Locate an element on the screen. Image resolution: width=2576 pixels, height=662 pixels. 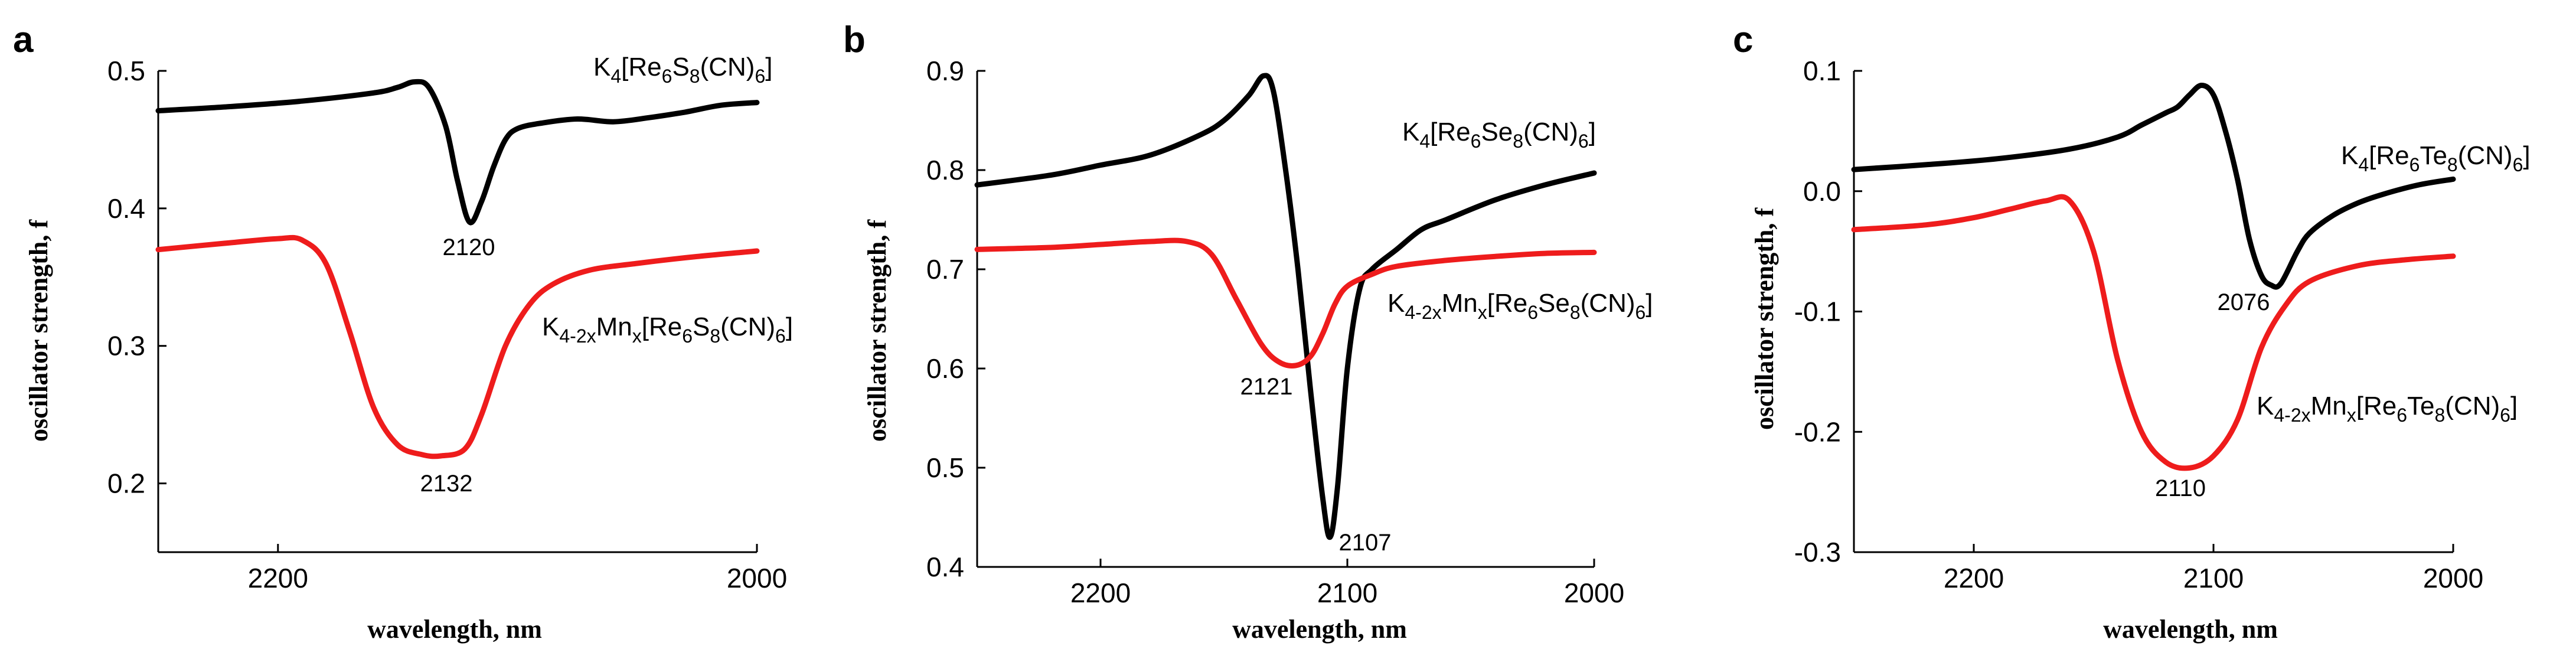
series-label-c-doped: K4-2xMnx[Re6Te8(CN)6] is located at coordinates (2387, 409).